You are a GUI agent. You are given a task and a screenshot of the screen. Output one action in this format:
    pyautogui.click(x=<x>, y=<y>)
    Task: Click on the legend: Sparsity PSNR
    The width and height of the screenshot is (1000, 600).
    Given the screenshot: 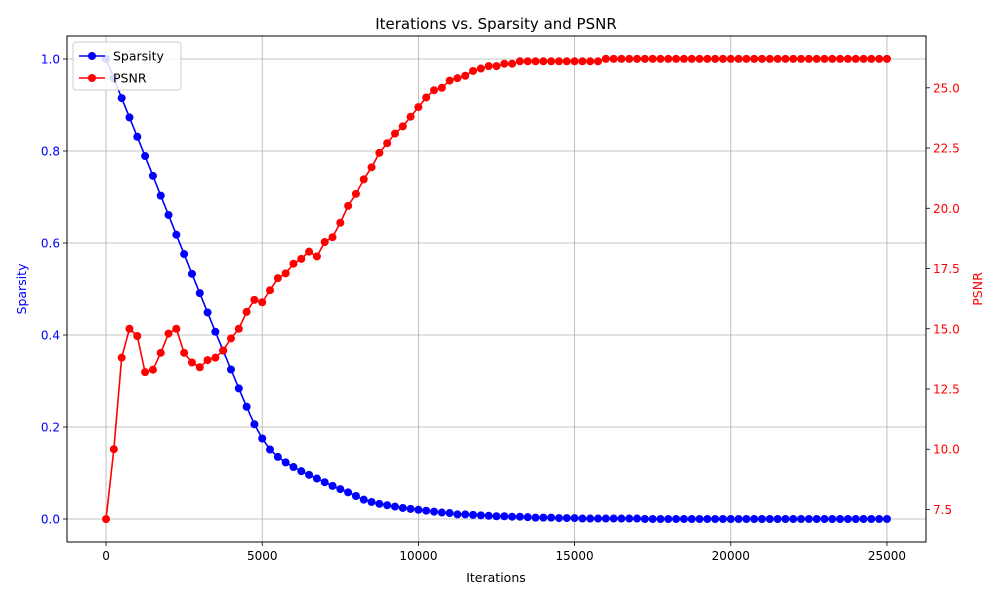 What is the action you would take?
    pyautogui.click(x=127, y=66)
    